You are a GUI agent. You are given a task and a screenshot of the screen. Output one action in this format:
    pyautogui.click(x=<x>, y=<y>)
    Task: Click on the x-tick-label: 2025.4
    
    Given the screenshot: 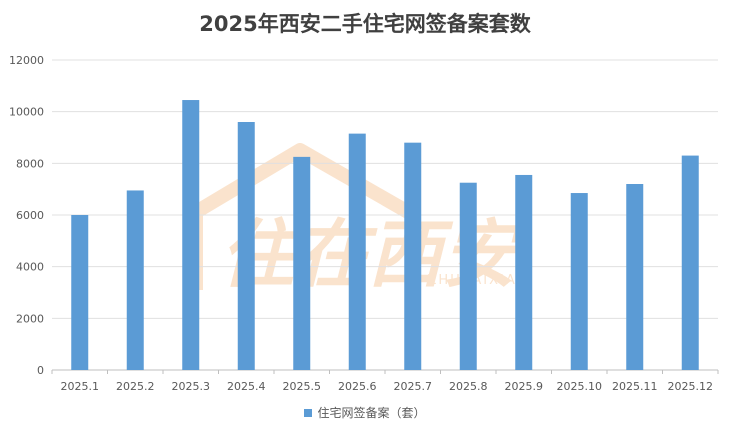 What is the action you would take?
    pyautogui.click(x=246, y=386)
    